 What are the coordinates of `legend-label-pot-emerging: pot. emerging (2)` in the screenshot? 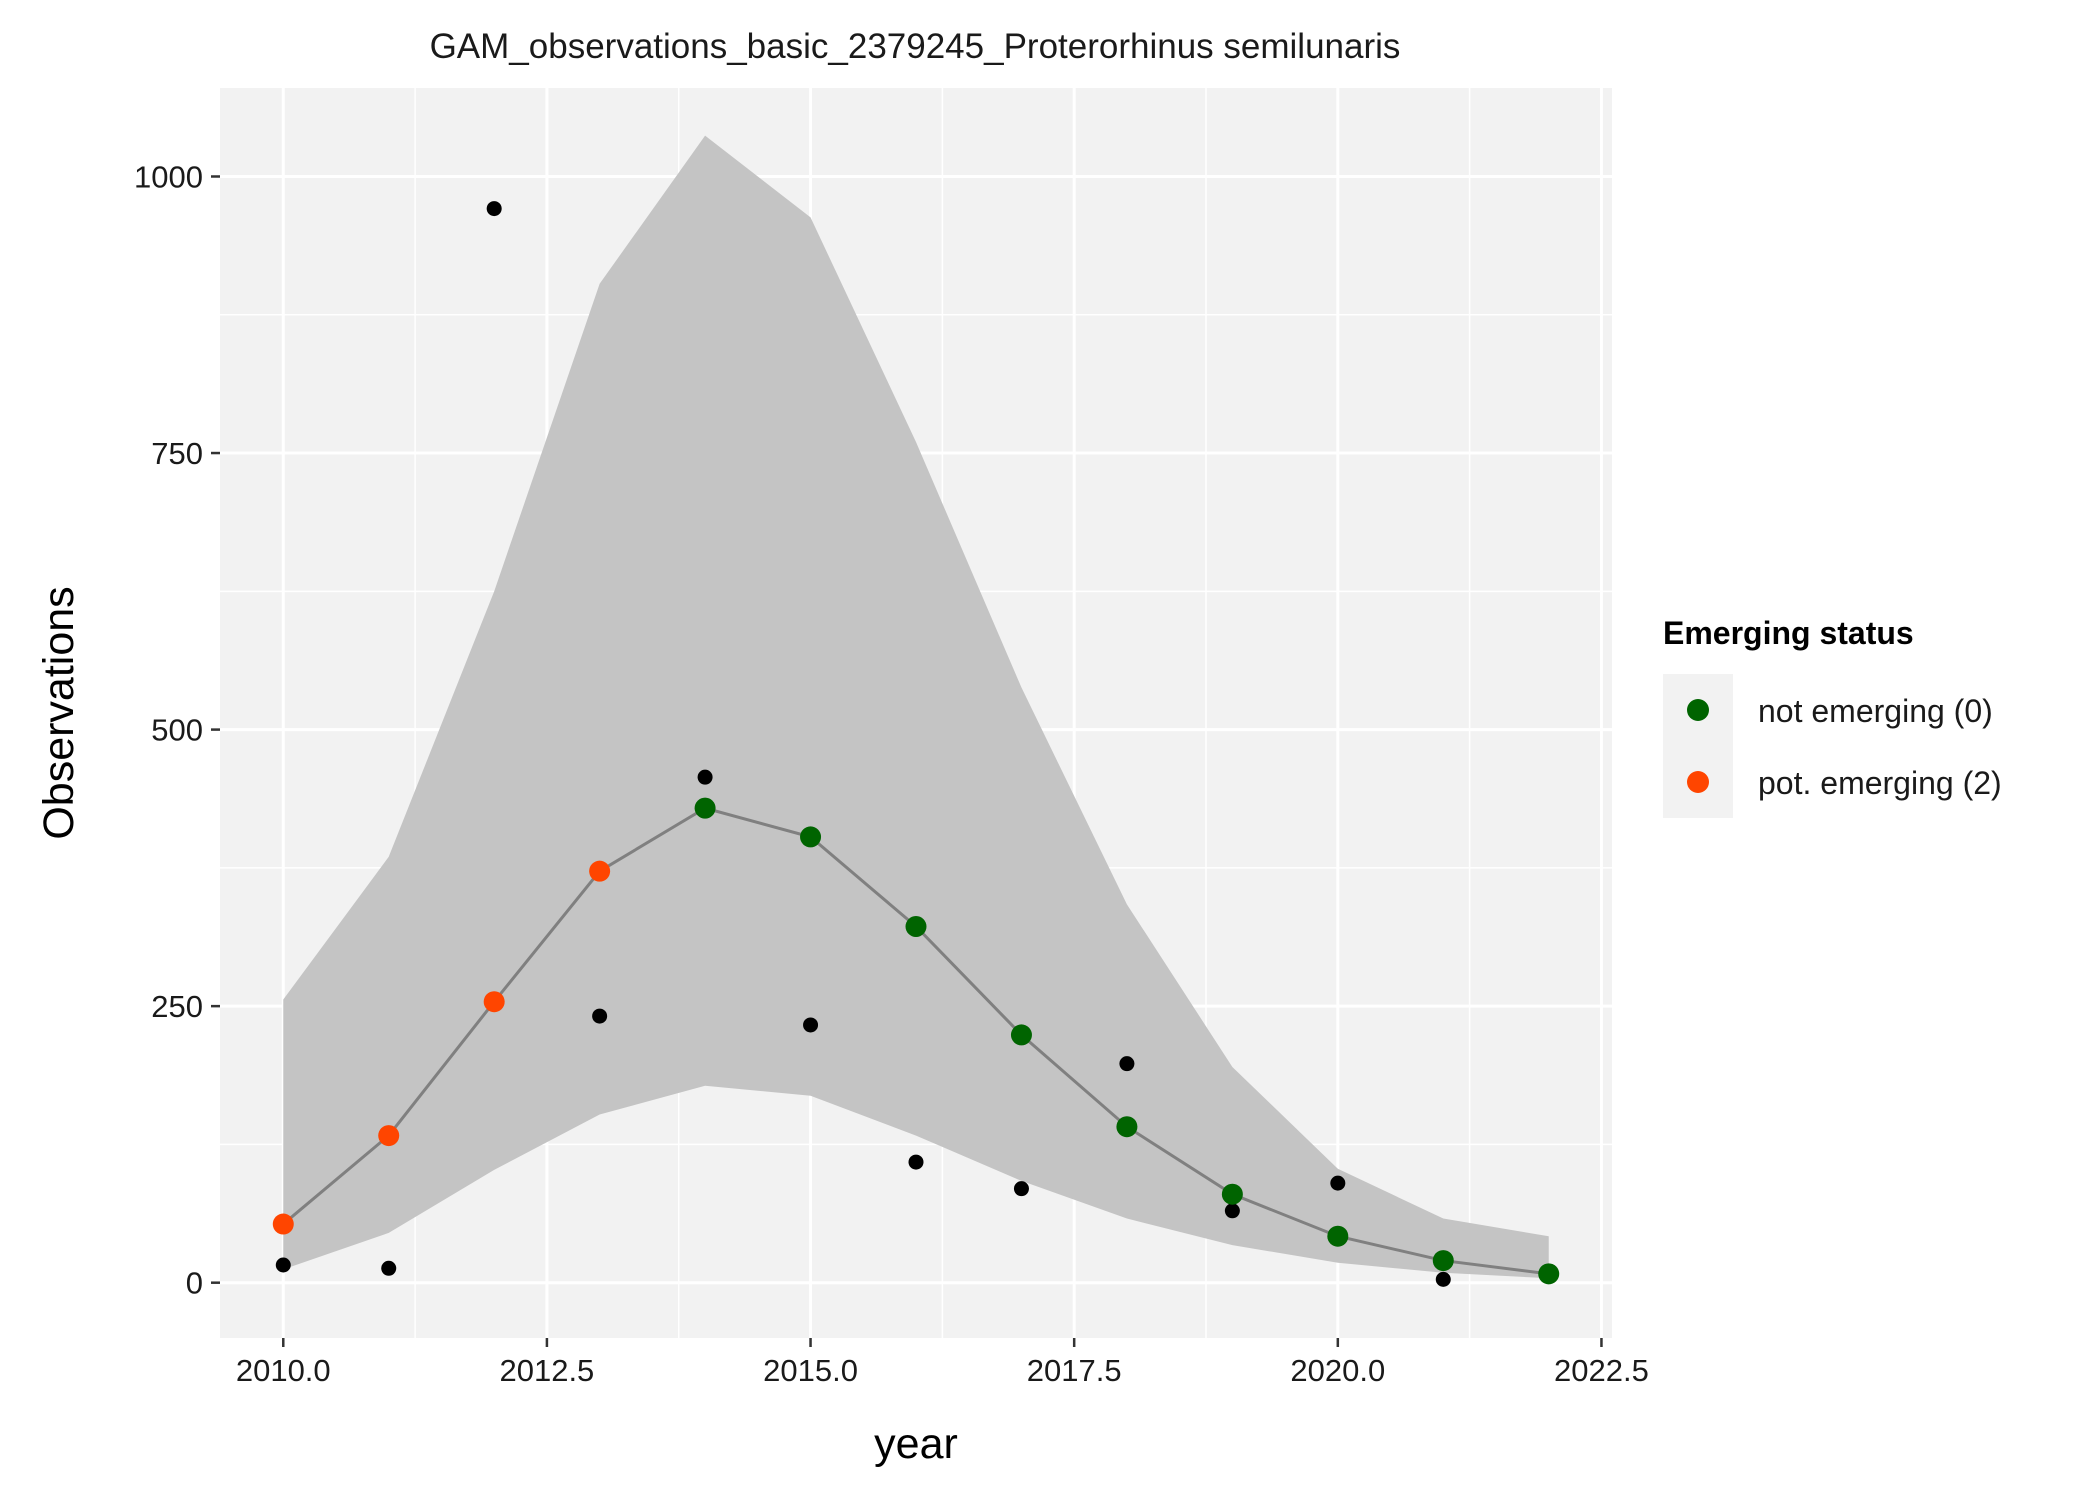 It's located at (1880, 783).